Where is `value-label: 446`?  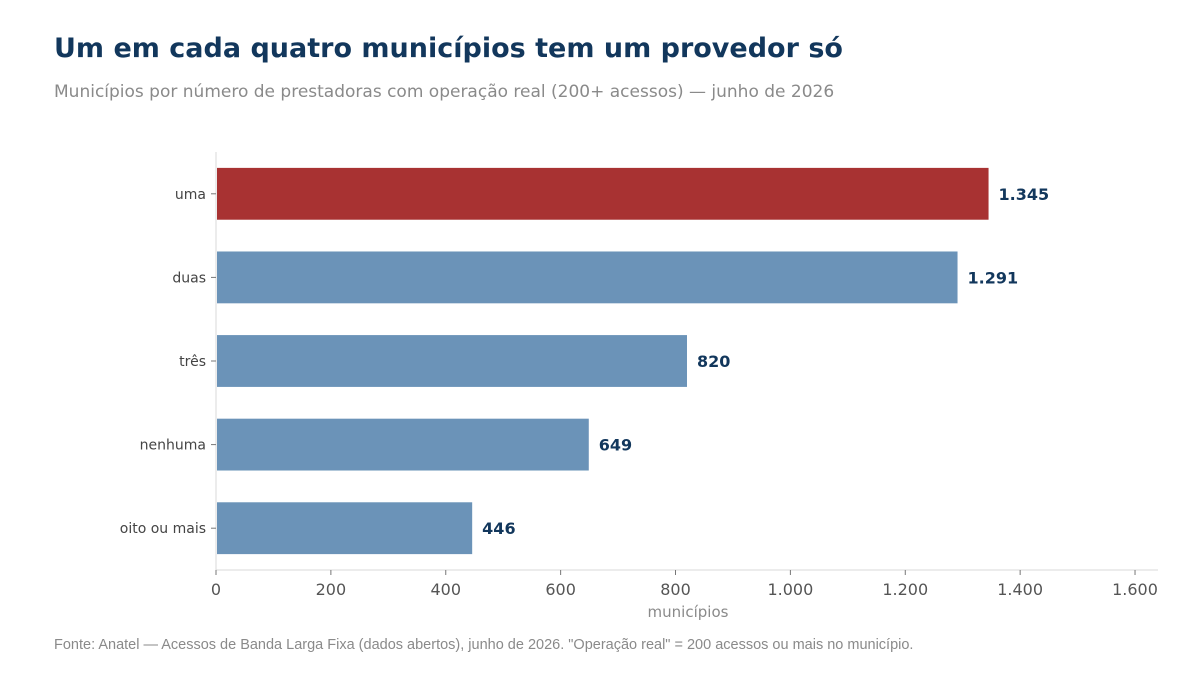 value-label: 446 is located at coordinates (498, 528).